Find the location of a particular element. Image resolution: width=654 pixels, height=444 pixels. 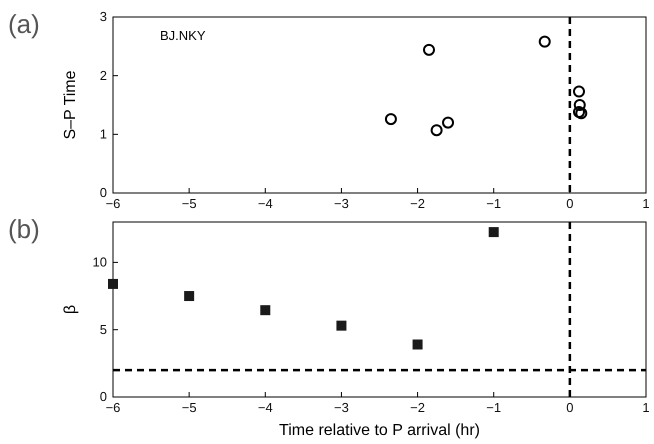

y-tick-label: 10 is located at coordinates (99, 262).